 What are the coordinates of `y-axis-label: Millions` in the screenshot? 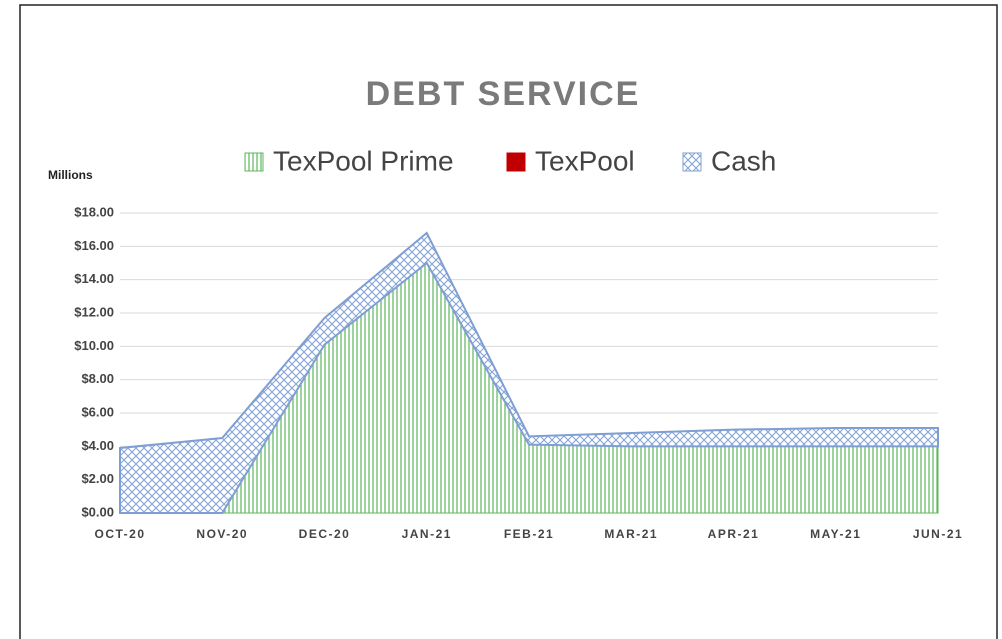 It's located at (70, 175).